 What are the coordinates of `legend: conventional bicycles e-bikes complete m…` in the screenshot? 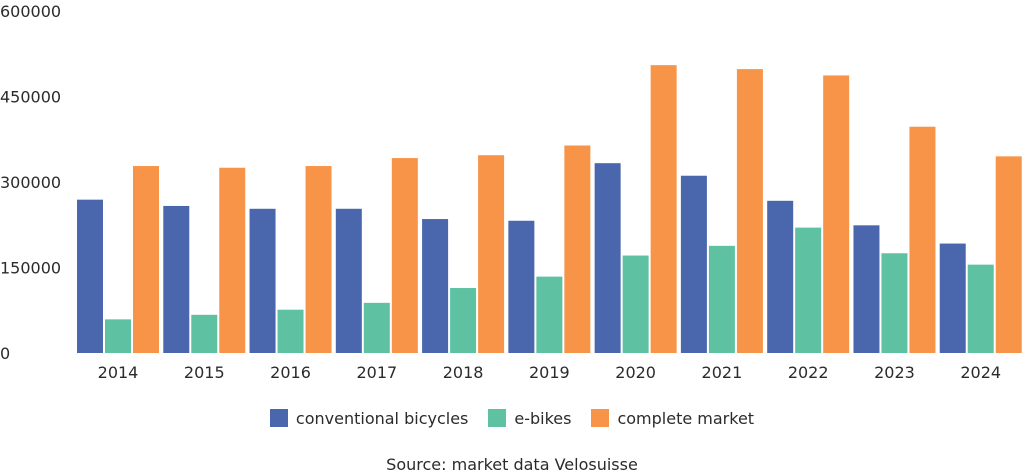 It's located at (512, 418).